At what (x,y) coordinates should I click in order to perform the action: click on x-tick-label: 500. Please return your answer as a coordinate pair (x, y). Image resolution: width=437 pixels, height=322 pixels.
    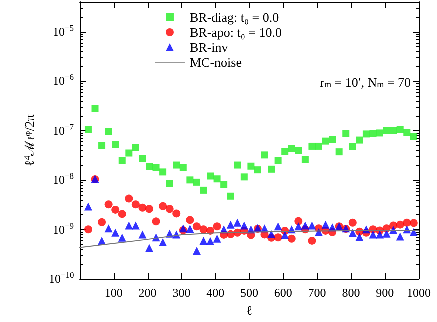
    Looking at the image, I should click on (249, 293).